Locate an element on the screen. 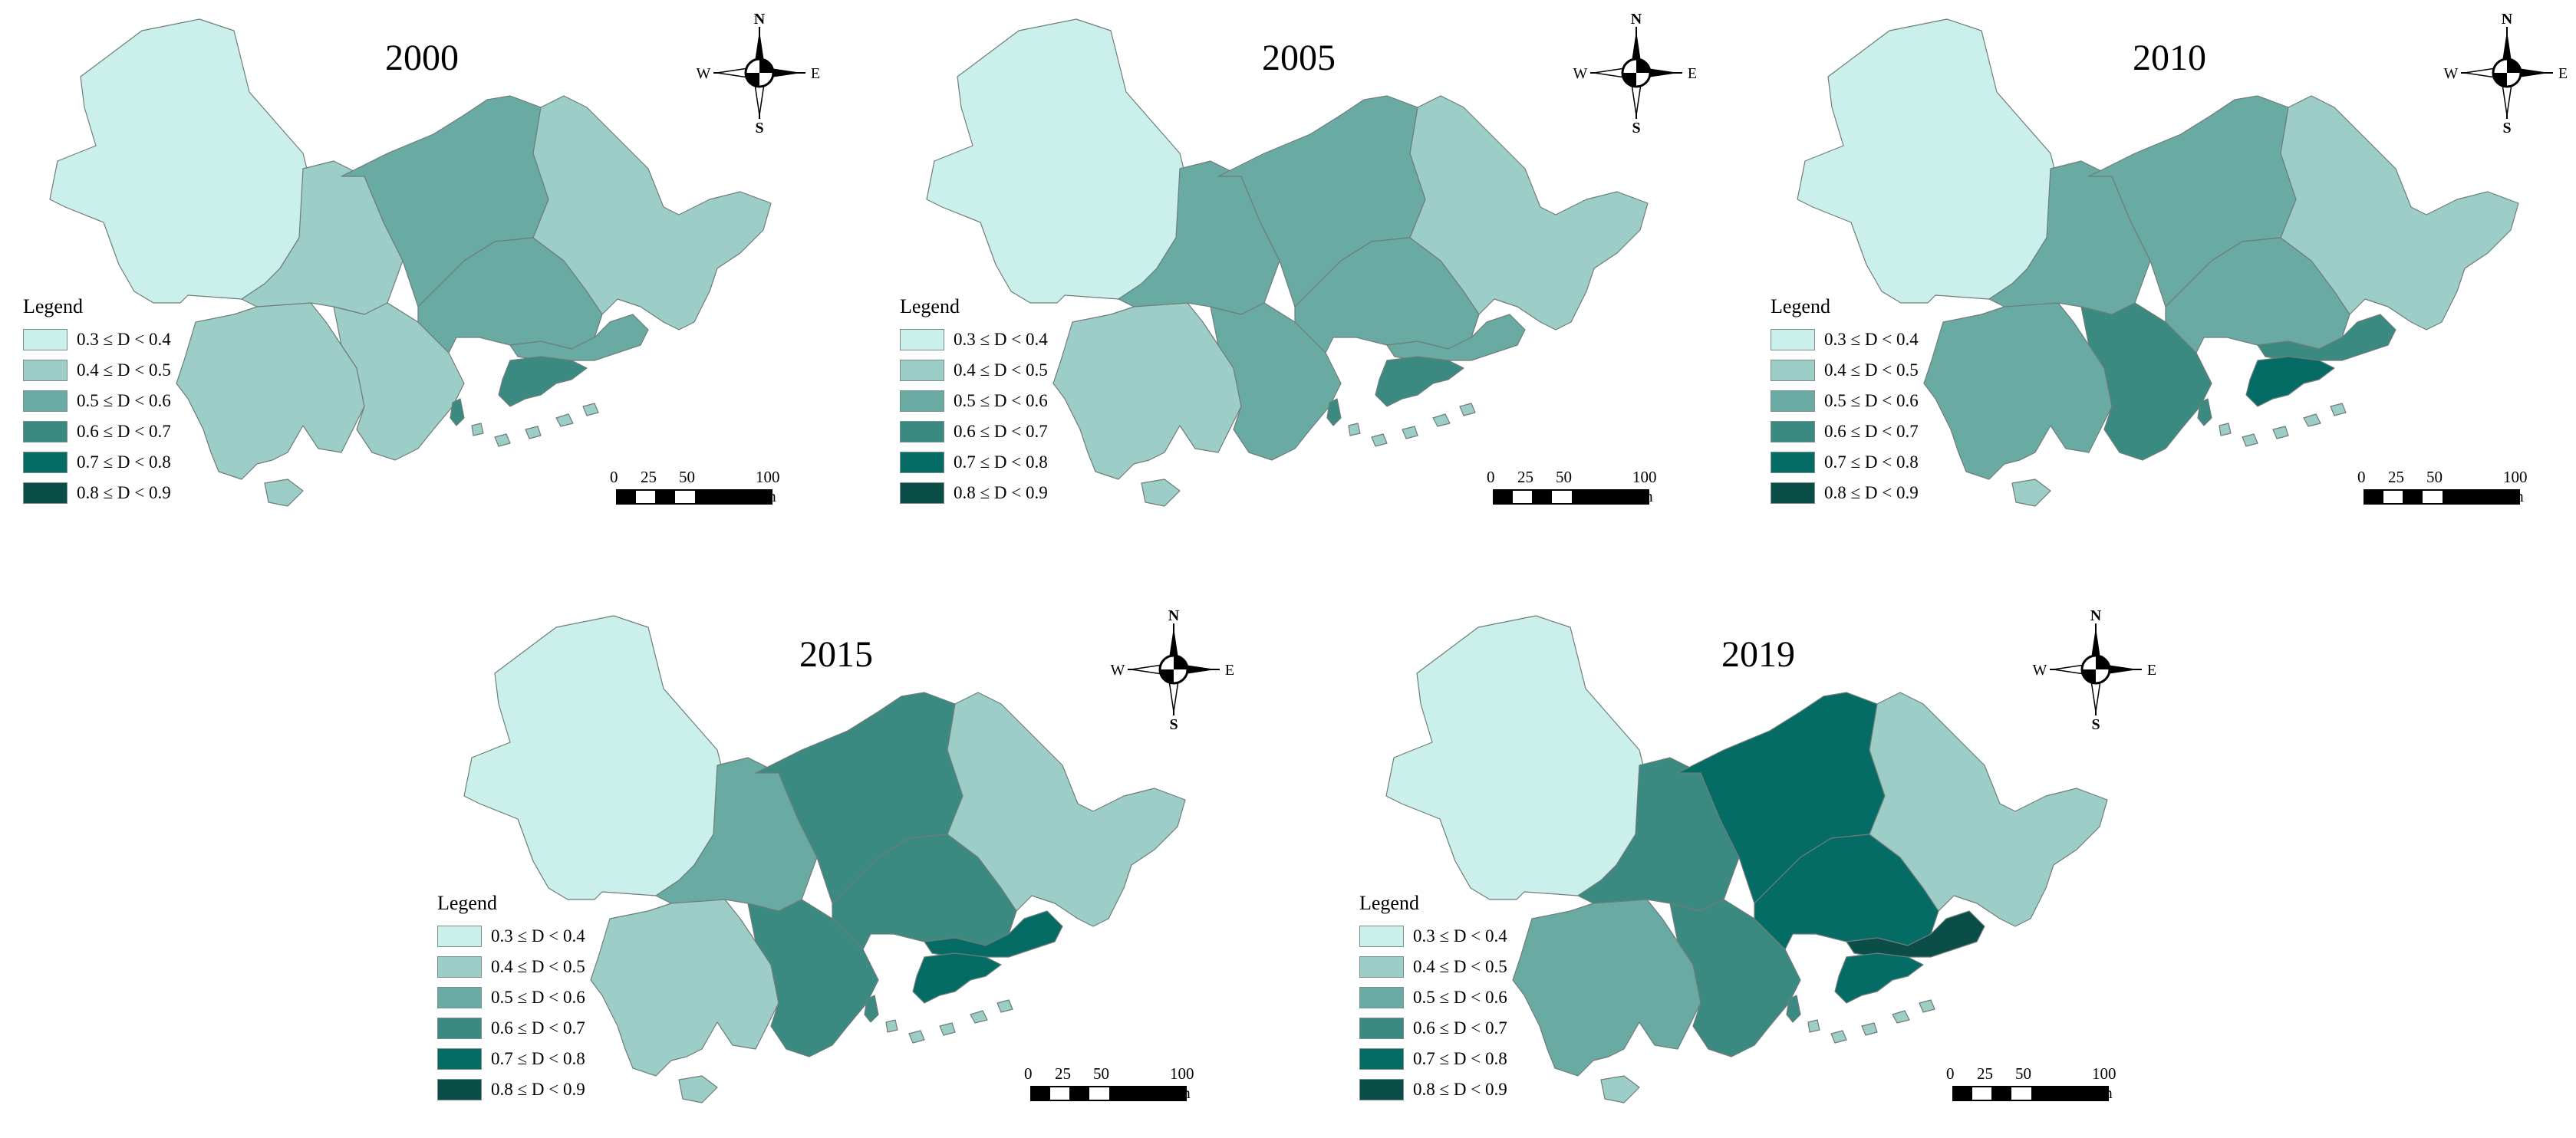 This screenshot has width=2576, height=1138. region-northwest is located at coordinates (1516, 757).